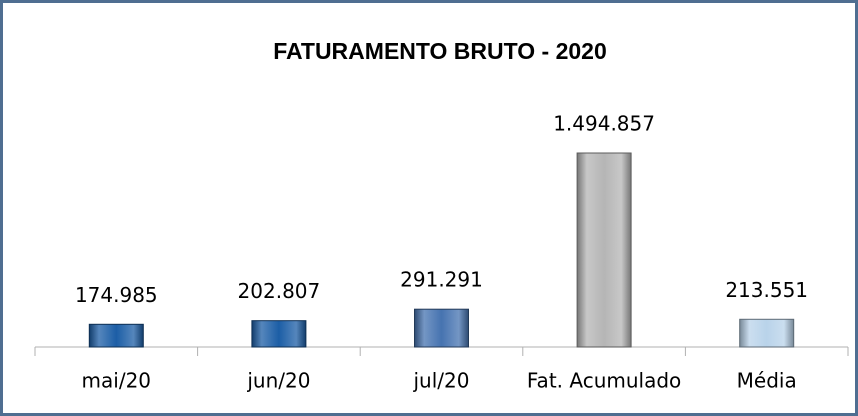  I want to click on x-tick-label: Média, so click(767, 381).